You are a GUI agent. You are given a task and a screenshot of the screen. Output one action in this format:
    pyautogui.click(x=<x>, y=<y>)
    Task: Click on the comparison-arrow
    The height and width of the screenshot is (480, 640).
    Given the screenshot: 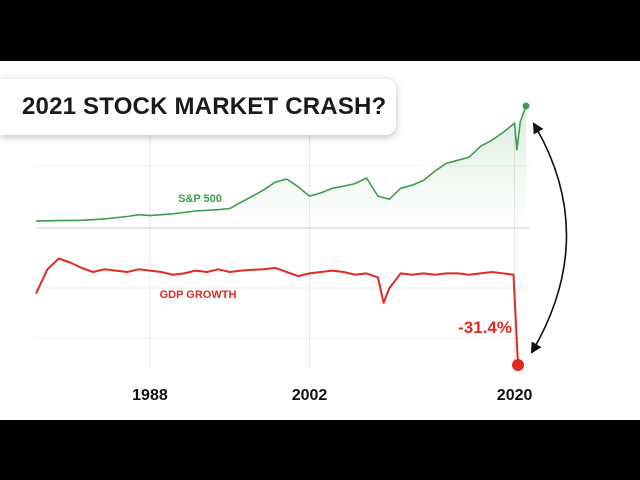 What is the action you would take?
    pyautogui.click(x=549, y=238)
    